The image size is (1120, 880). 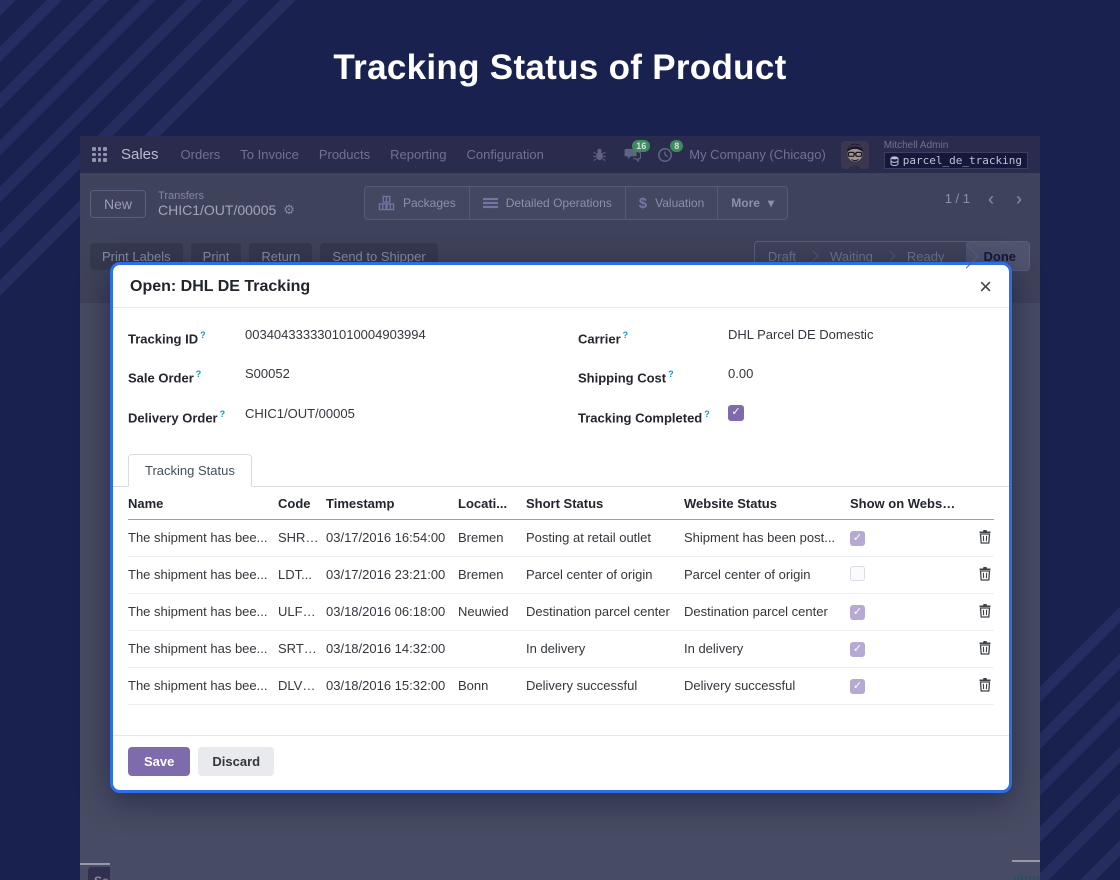 What do you see at coordinates (851, 256) in the screenshot?
I see `status-waiting: Waiting` at bounding box center [851, 256].